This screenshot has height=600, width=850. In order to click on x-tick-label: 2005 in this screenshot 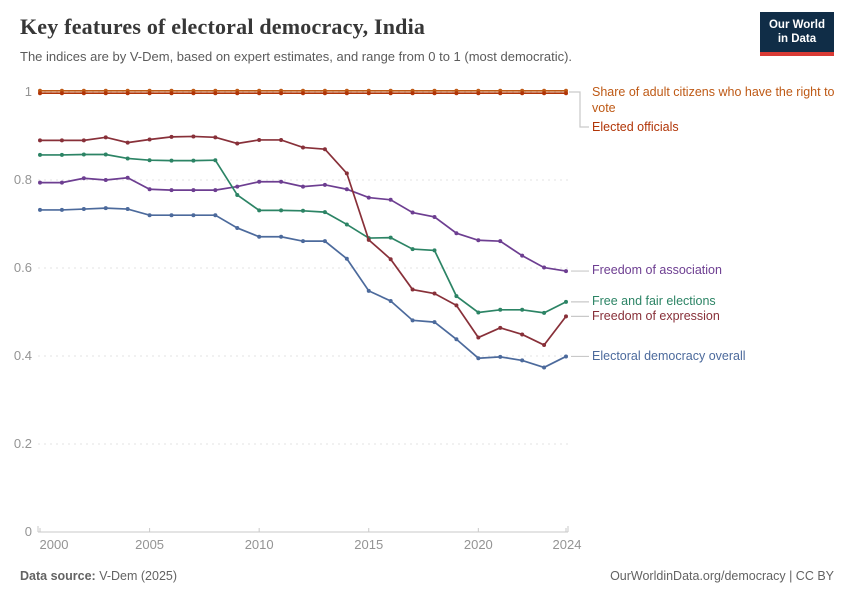, I will do `click(150, 544)`.